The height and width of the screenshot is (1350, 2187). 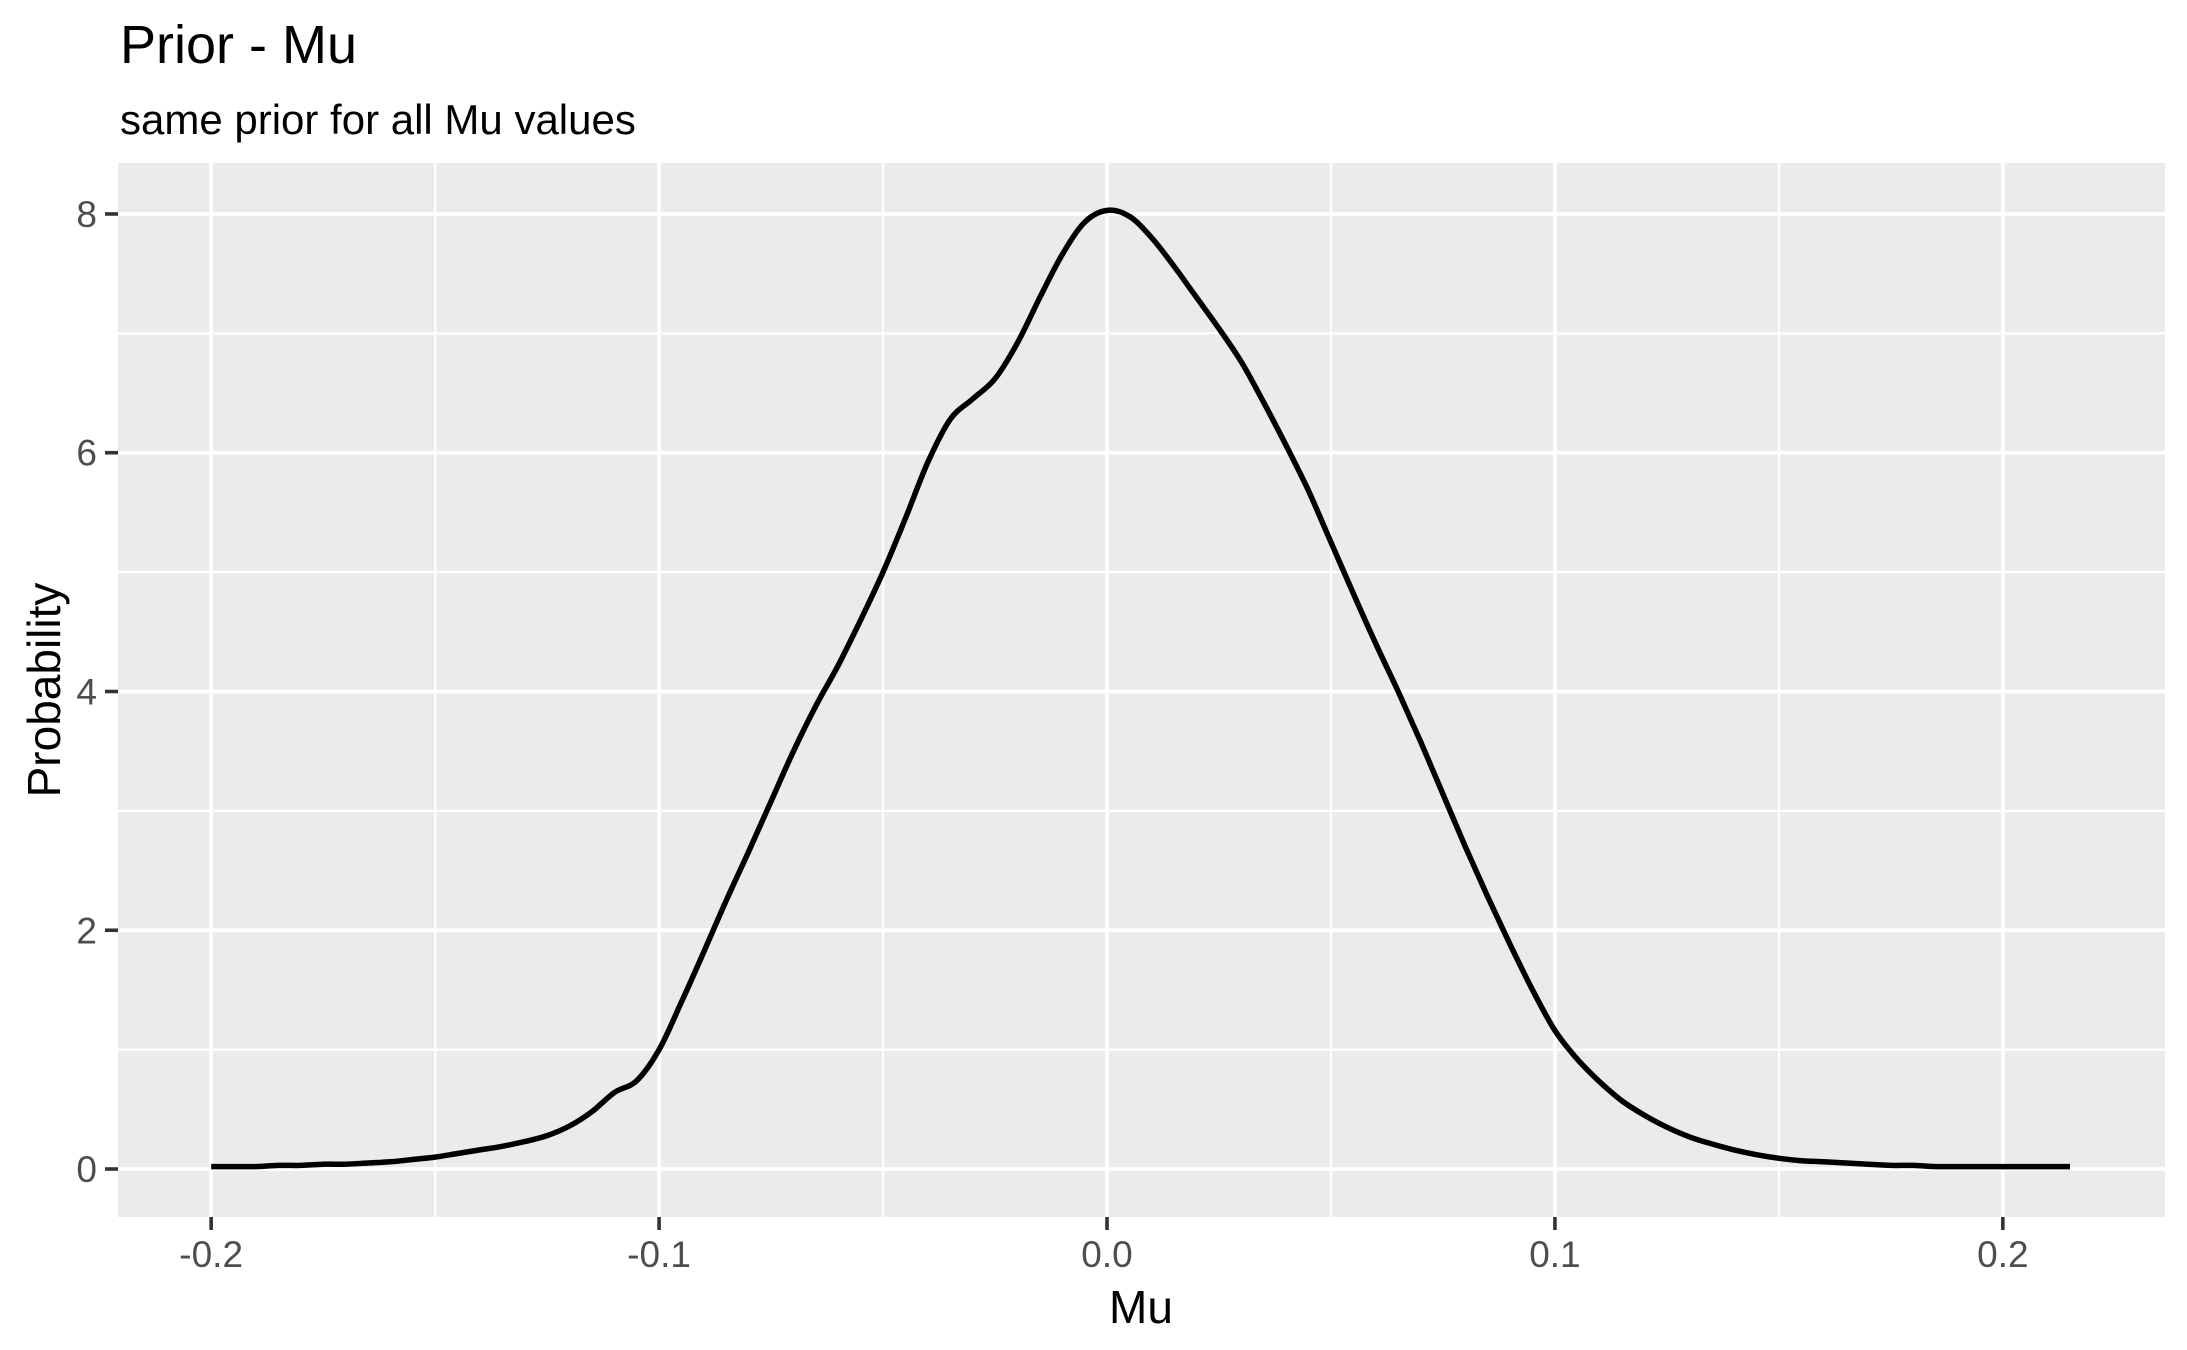 I want to click on x-tick-label: -0.2, so click(x=211, y=1254).